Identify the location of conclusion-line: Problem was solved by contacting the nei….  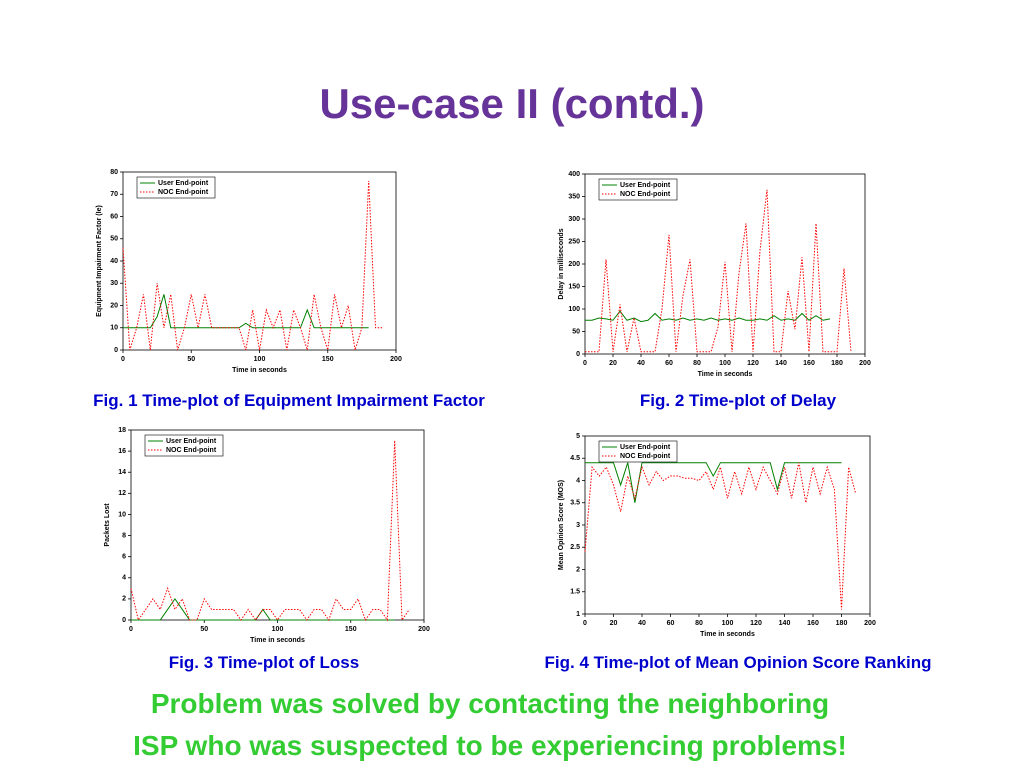
(490, 703).